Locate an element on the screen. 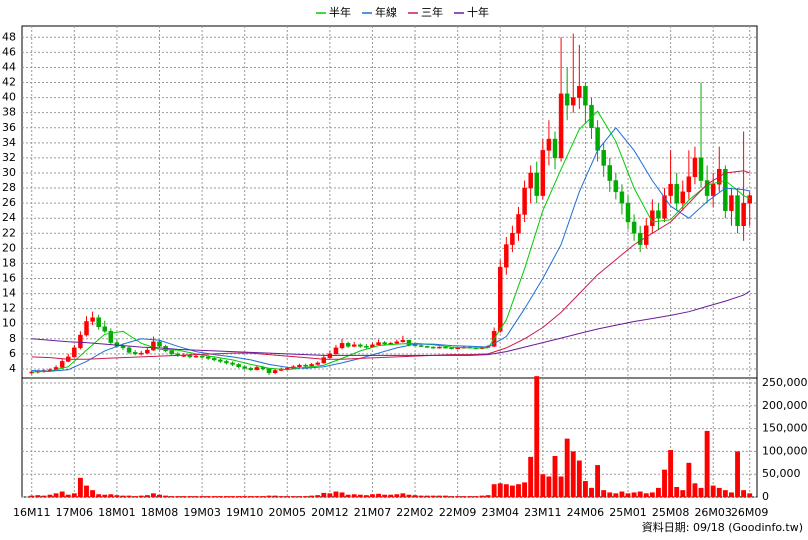  y-tick-label: 38 is located at coordinates (9, 112).